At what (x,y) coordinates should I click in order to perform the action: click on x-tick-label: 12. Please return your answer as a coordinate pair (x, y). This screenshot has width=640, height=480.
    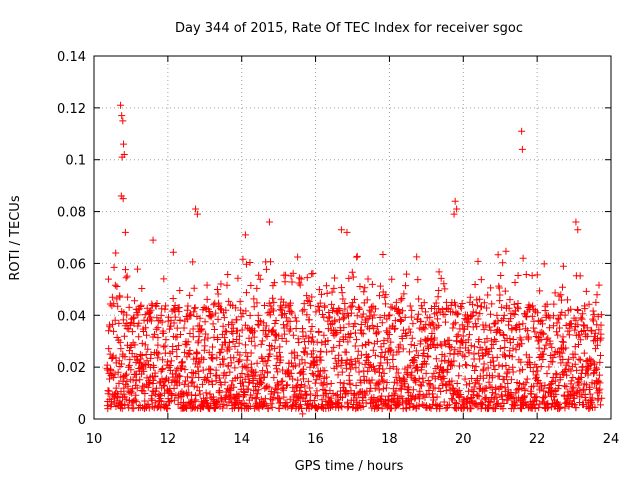
    Looking at the image, I should click on (168, 439).